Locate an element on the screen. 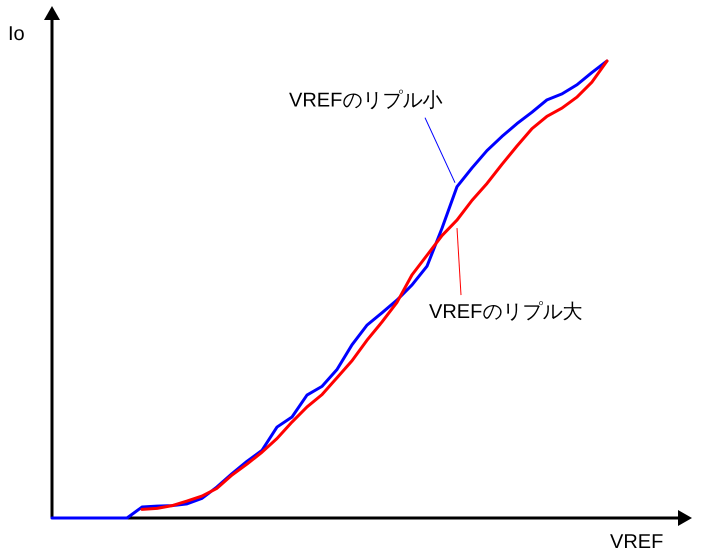  x-axis-title: VREF is located at coordinates (637, 541).